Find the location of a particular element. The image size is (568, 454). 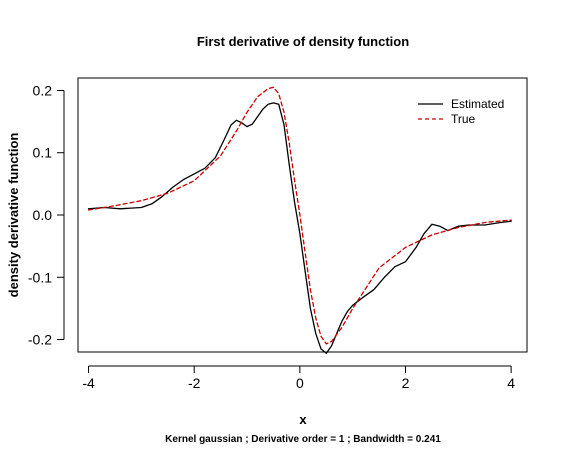

y-axis: -0.2 -0.1 0.0 0.1 0.2 is located at coordinates (46, 215).